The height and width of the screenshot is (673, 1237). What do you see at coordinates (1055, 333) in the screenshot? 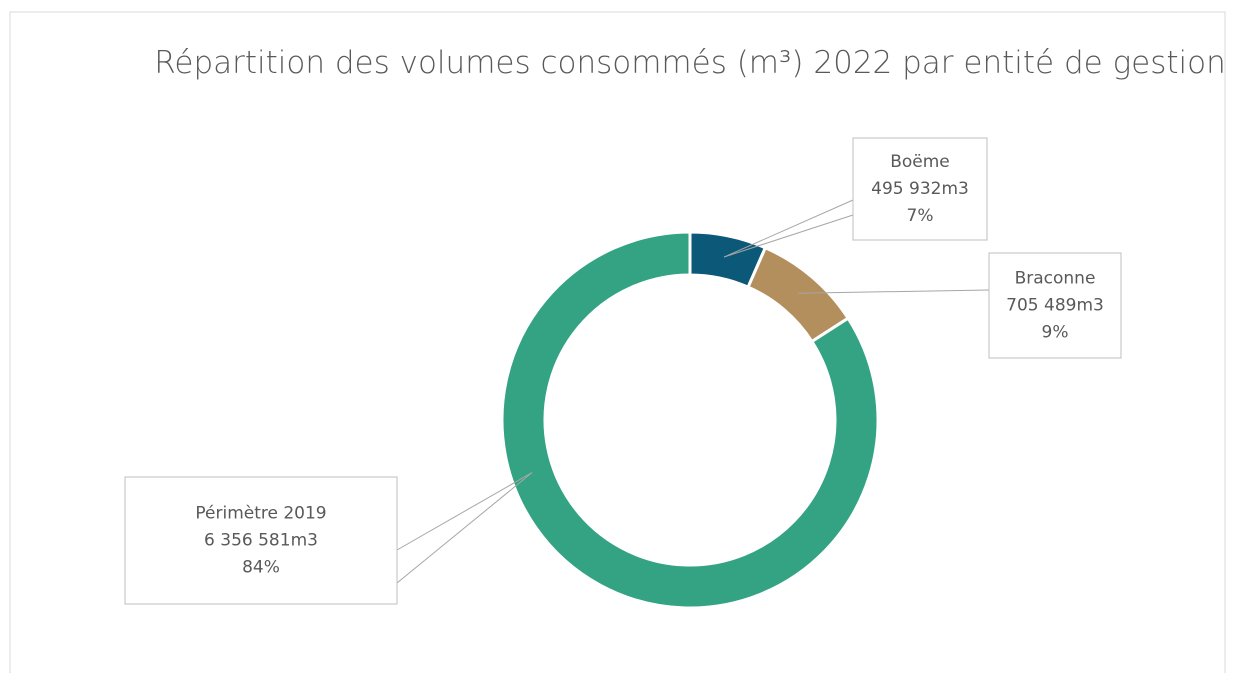
I see `percent-label: 9%` at bounding box center [1055, 333].